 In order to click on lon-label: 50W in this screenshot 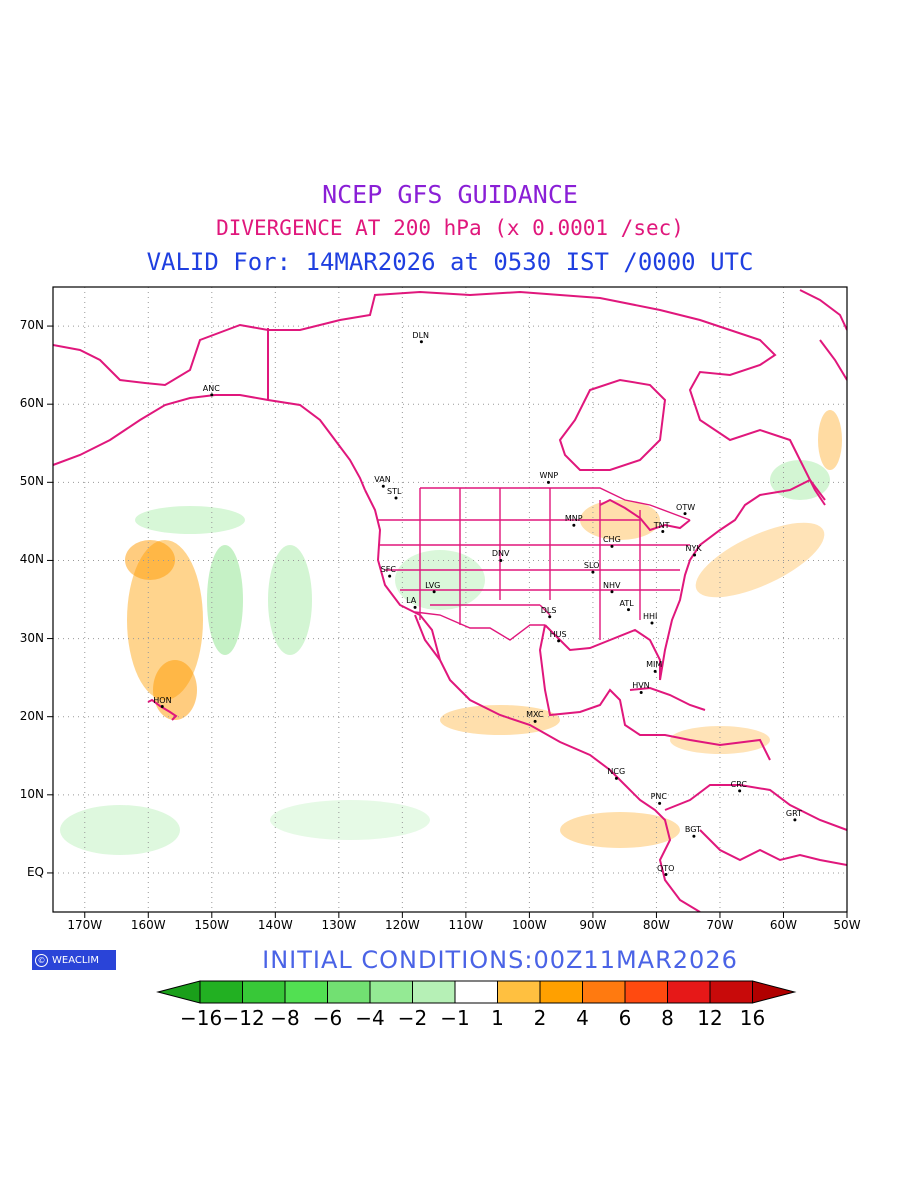, I will do `click(847, 925)`.